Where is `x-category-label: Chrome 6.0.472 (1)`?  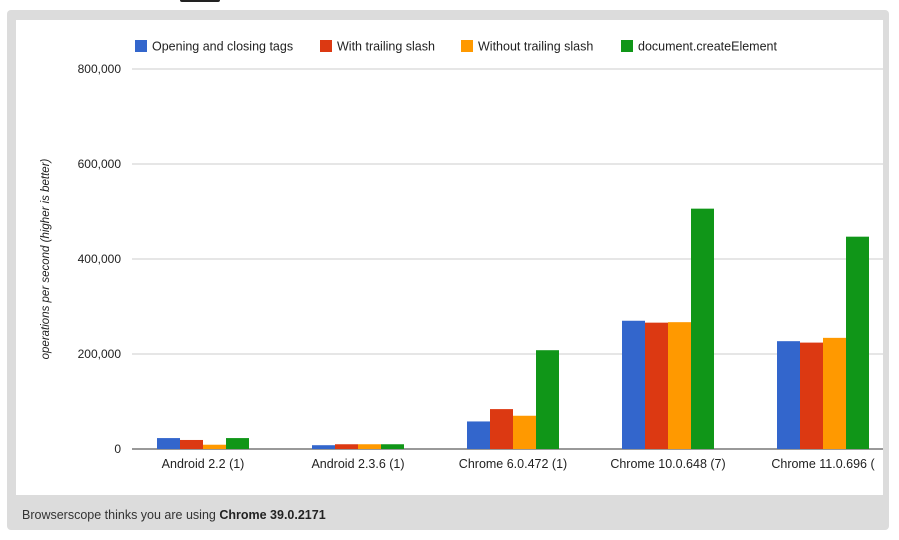 x-category-label: Chrome 6.0.472 (1) is located at coordinates (513, 464).